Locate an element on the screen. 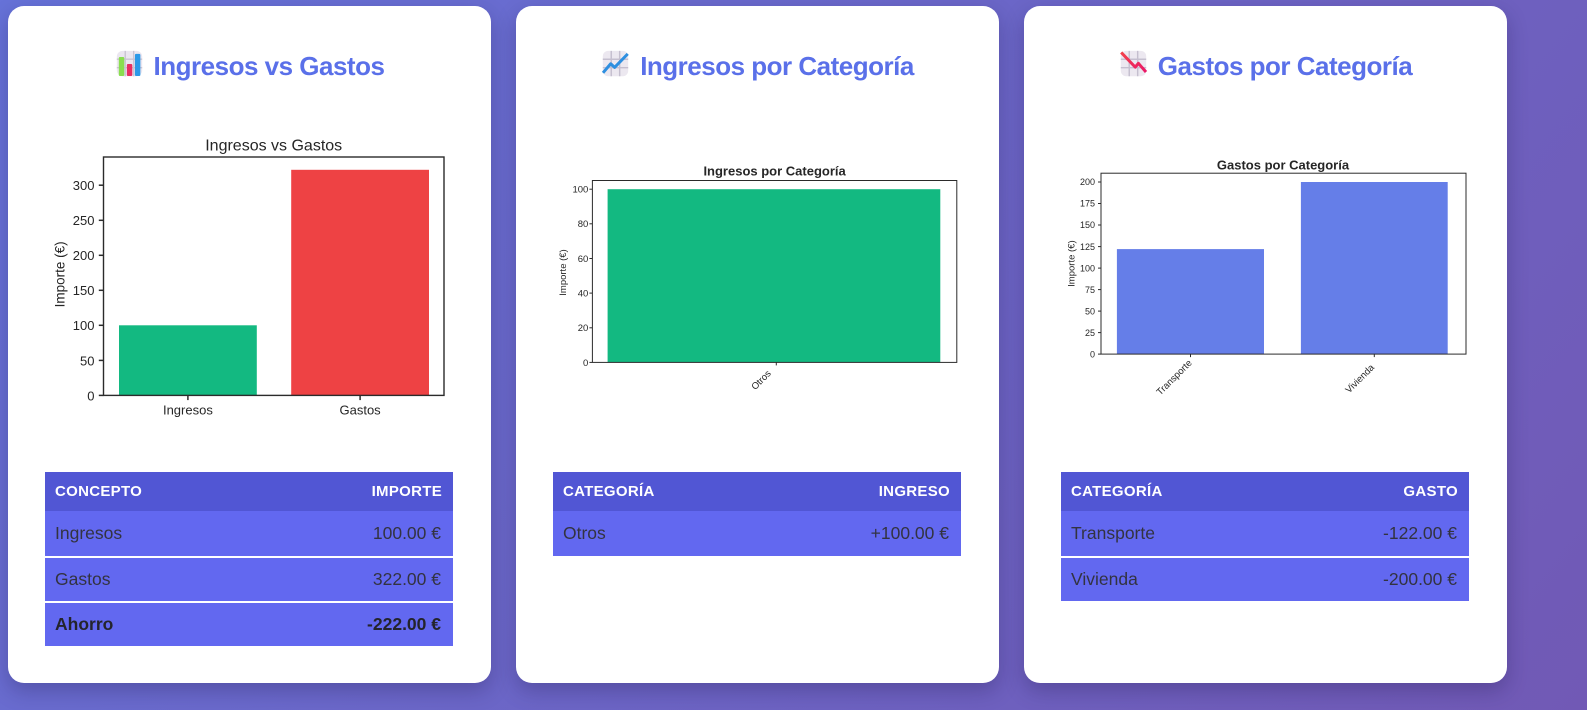 This screenshot has width=1587, height=710. svg-text: 80 is located at coordinates (583, 224).